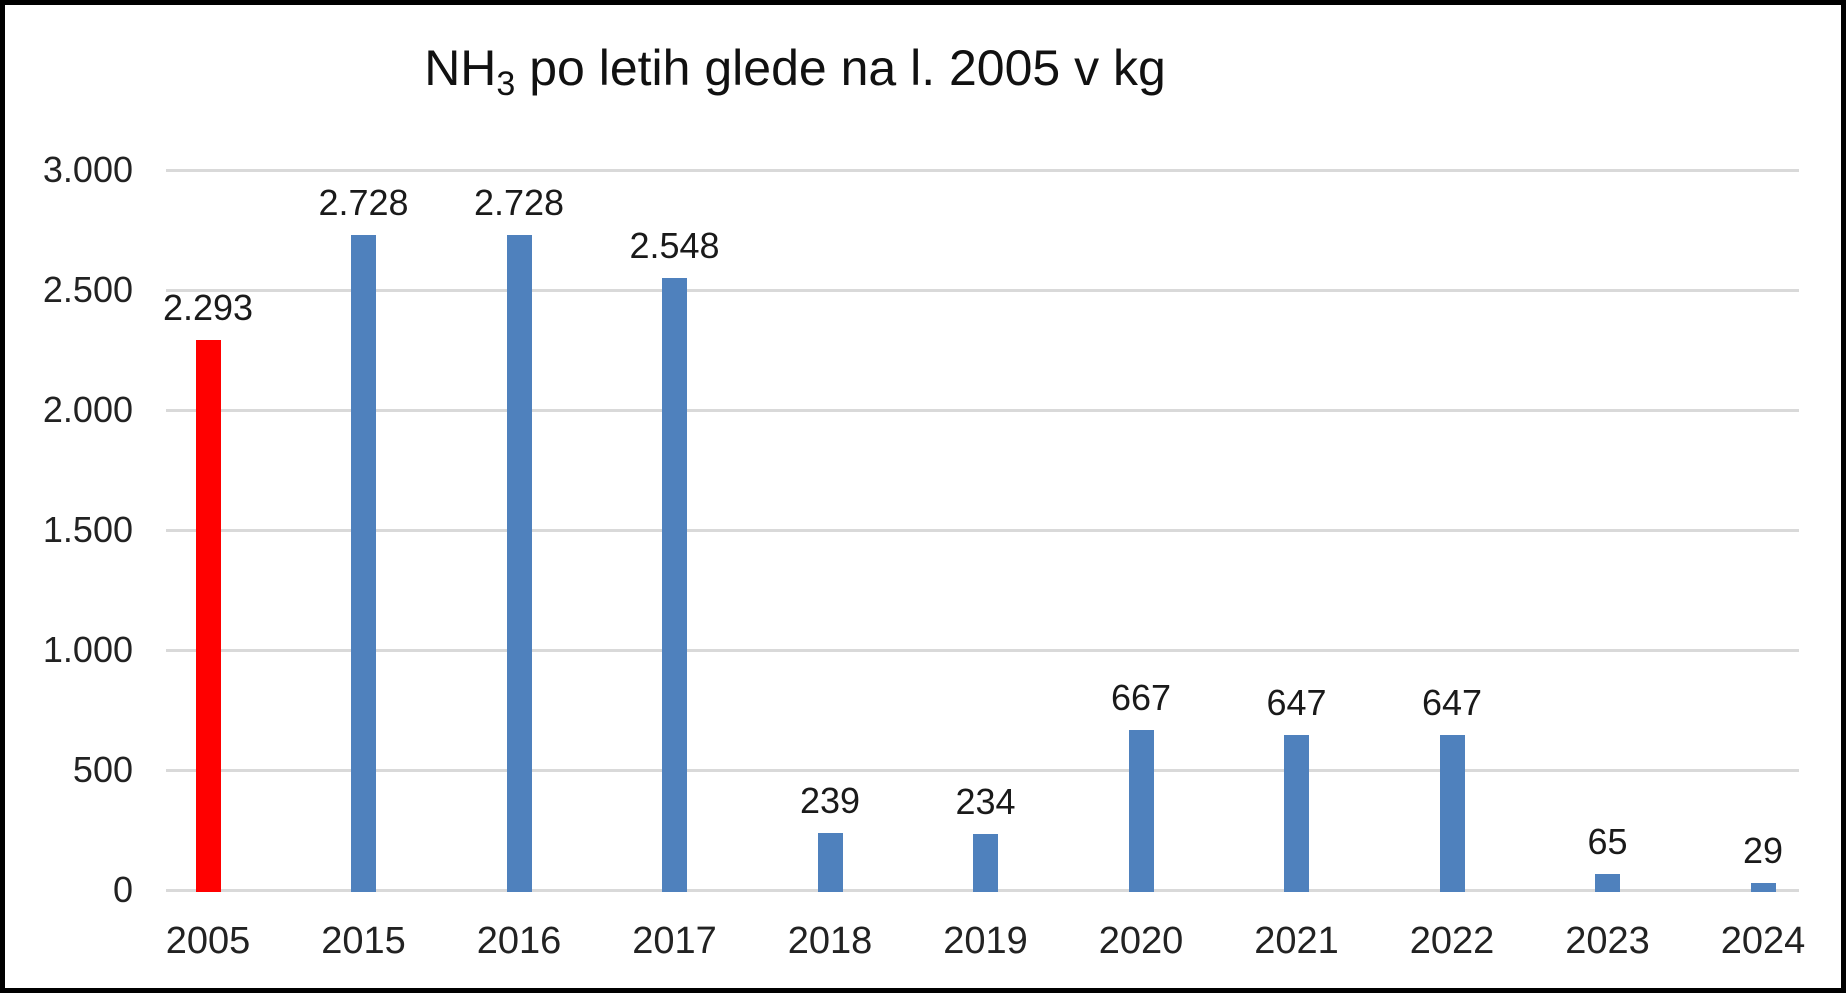 Image resolution: width=1846 pixels, height=993 pixels. I want to click on x-axis-category-label-2022: 2022, so click(1452, 941).